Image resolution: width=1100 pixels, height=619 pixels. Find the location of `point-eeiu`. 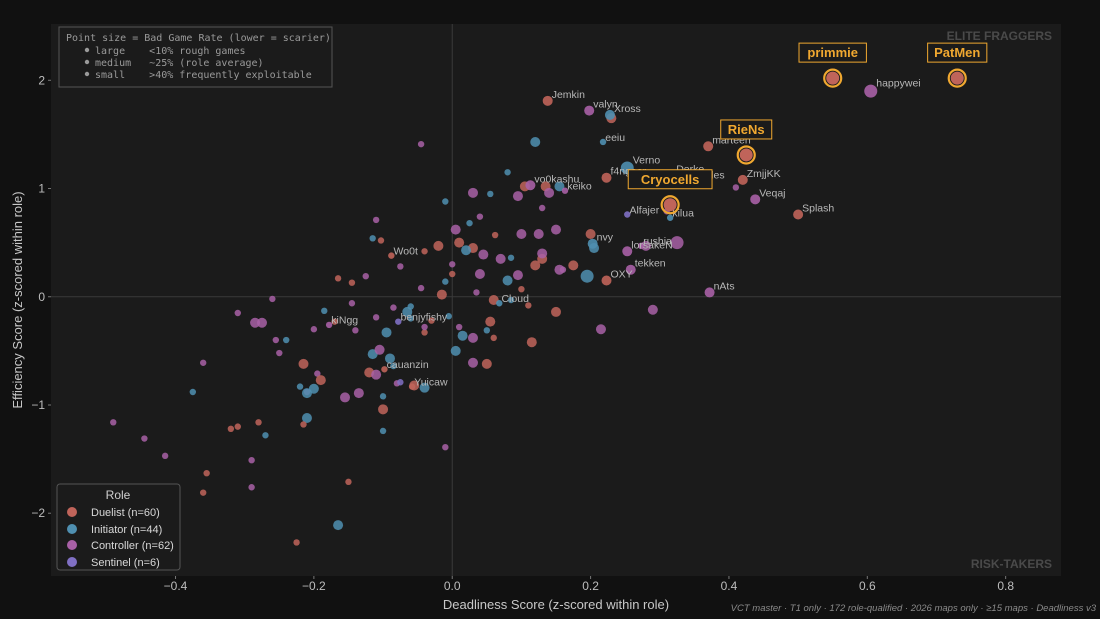

point-eeiu is located at coordinates (603, 142).